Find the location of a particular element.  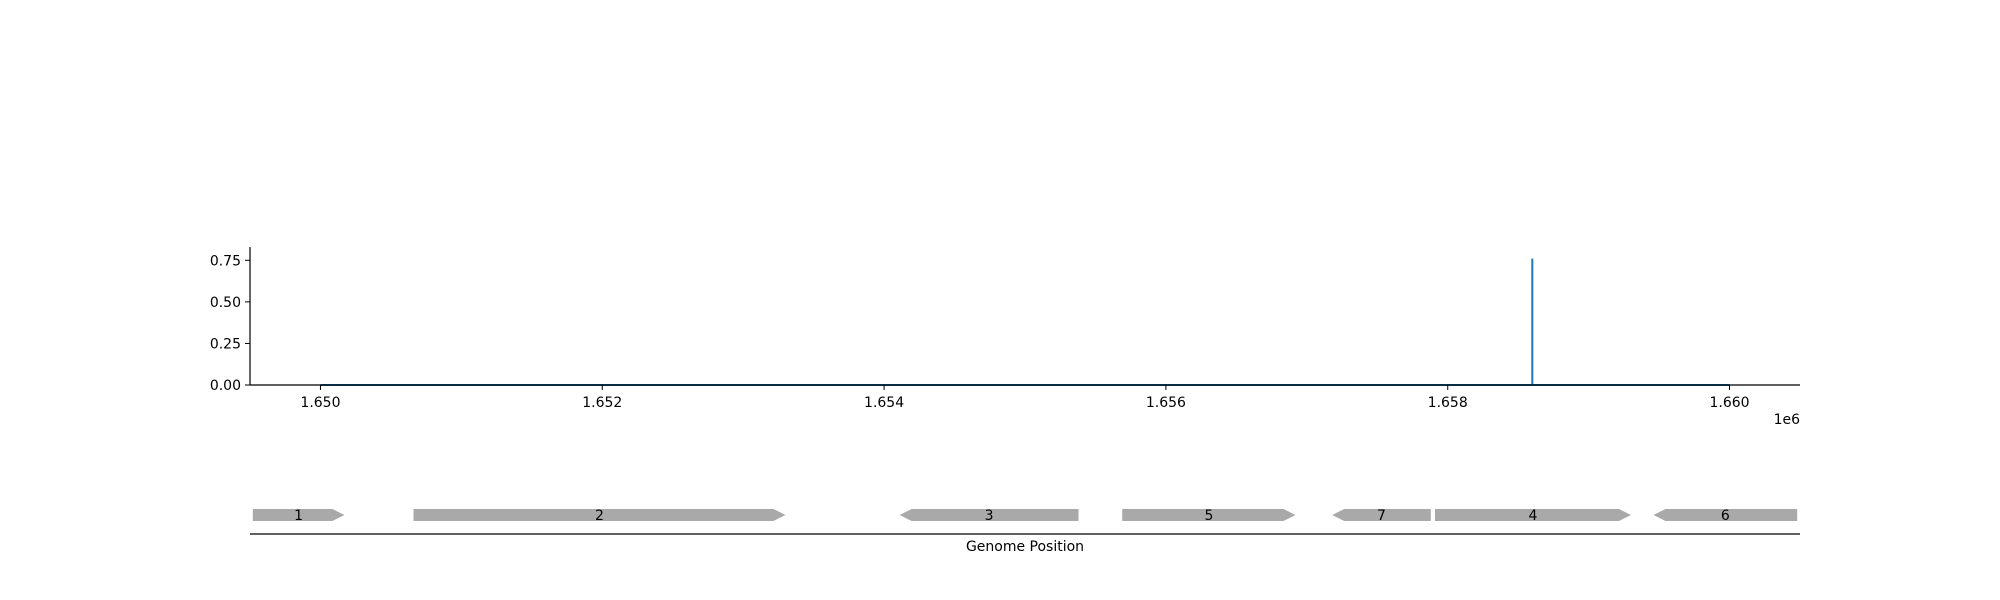

x-tick-label: 1.654 is located at coordinates (884, 403).